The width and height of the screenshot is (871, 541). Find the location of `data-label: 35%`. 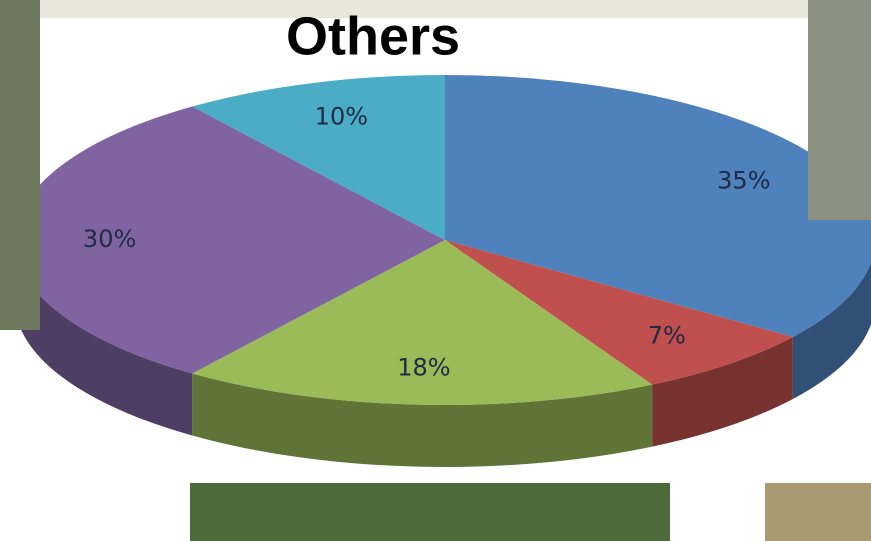

data-label: 35% is located at coordinates (743, 181).